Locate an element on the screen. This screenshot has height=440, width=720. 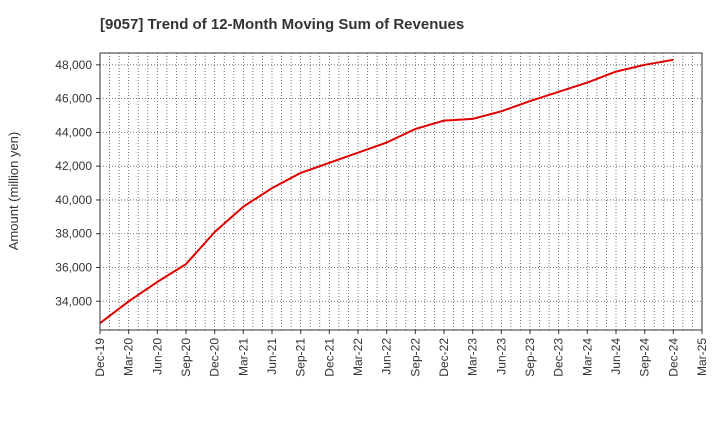
x-tick-label: Jun-24 is located at coordinates (616, 356).